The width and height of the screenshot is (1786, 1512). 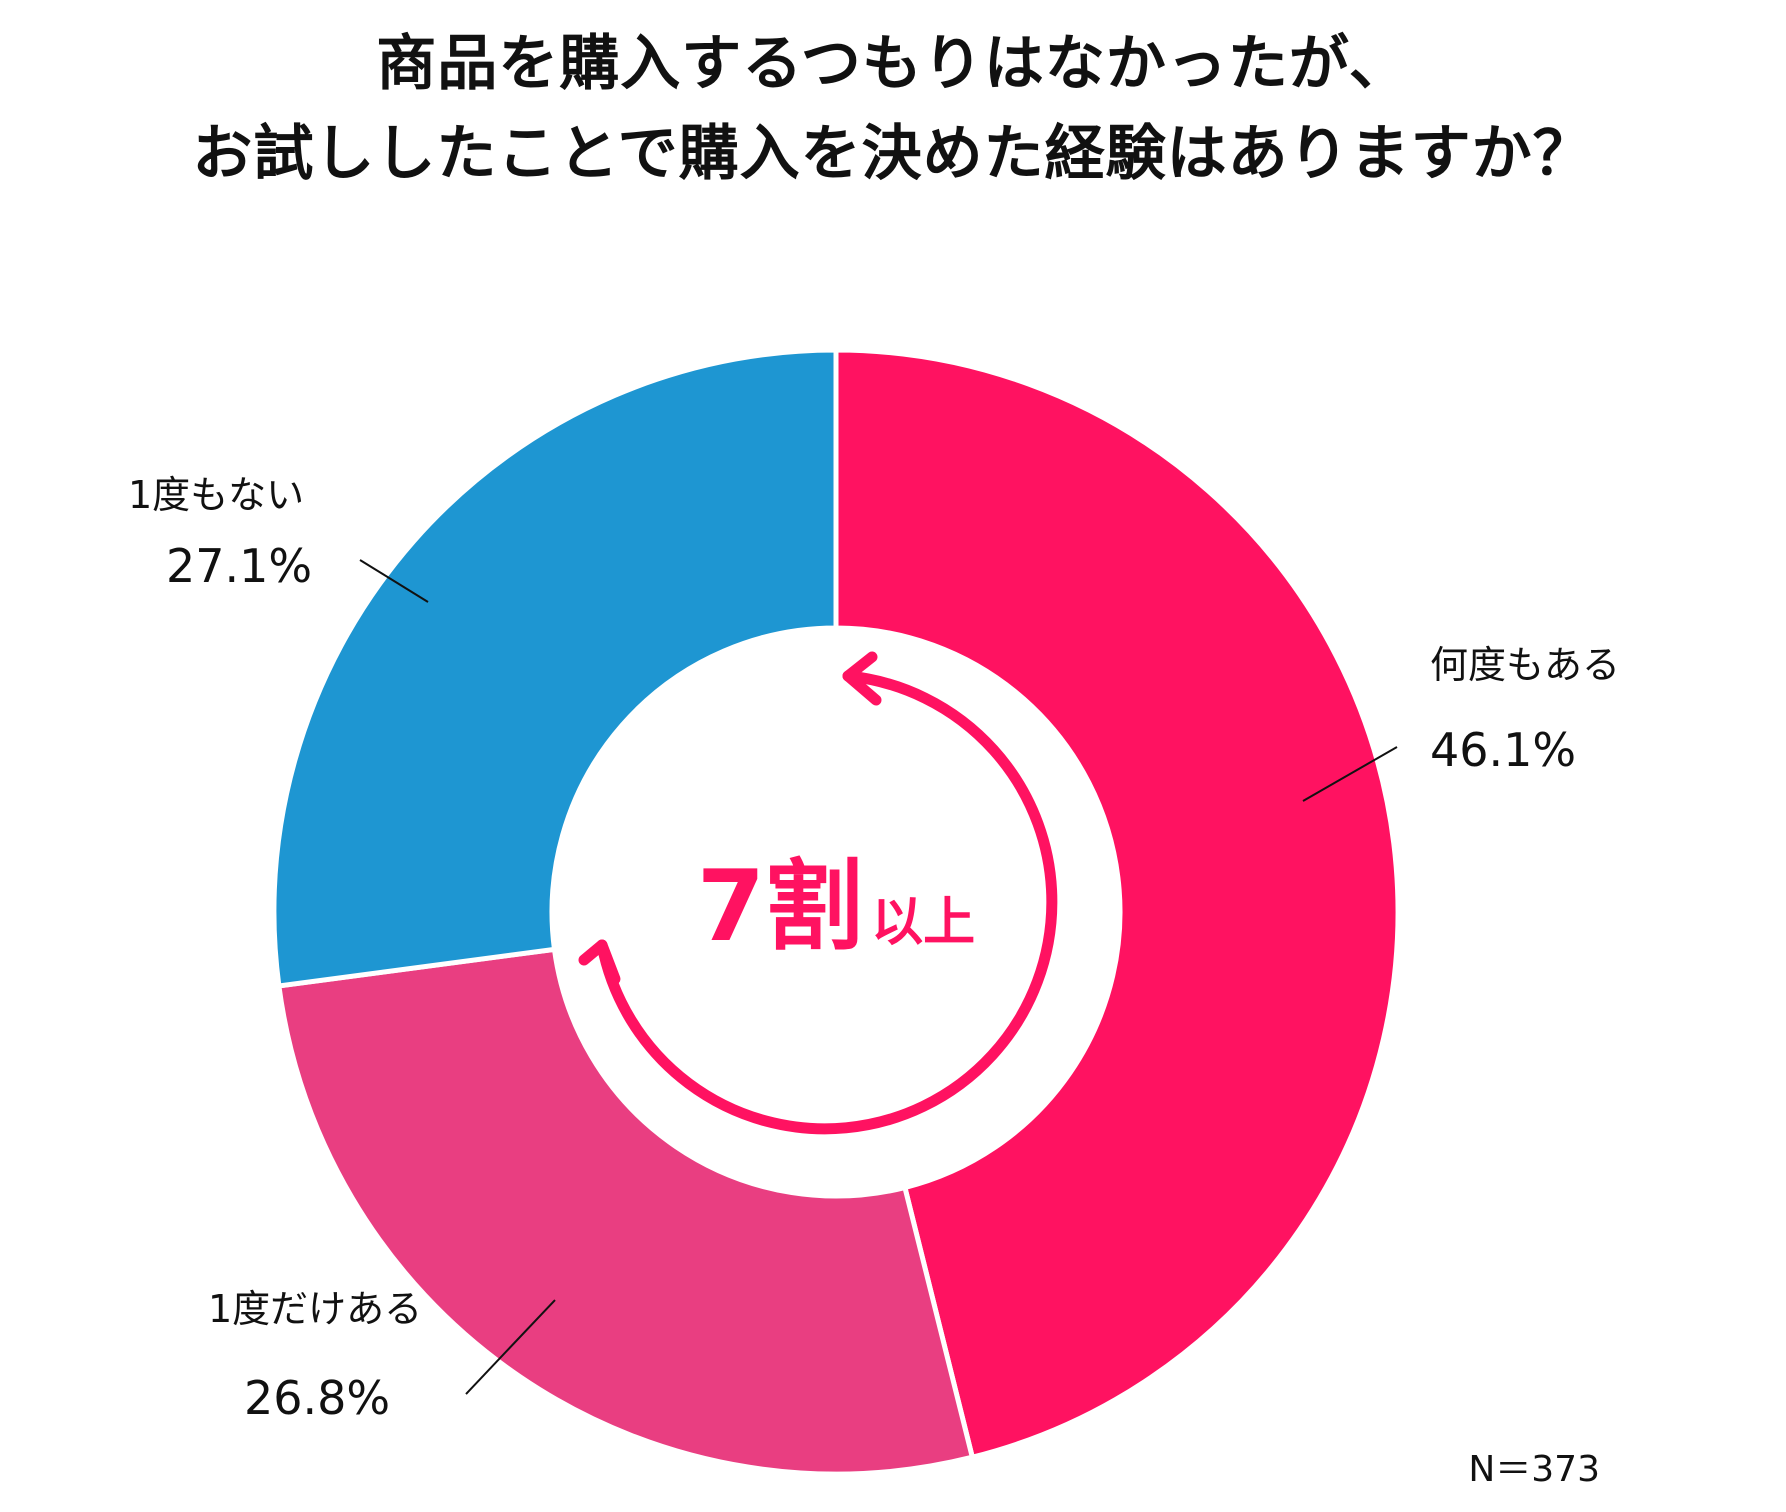 I want to click on label-name-nandomo: 何度もある, so click(x=1525, y=665).